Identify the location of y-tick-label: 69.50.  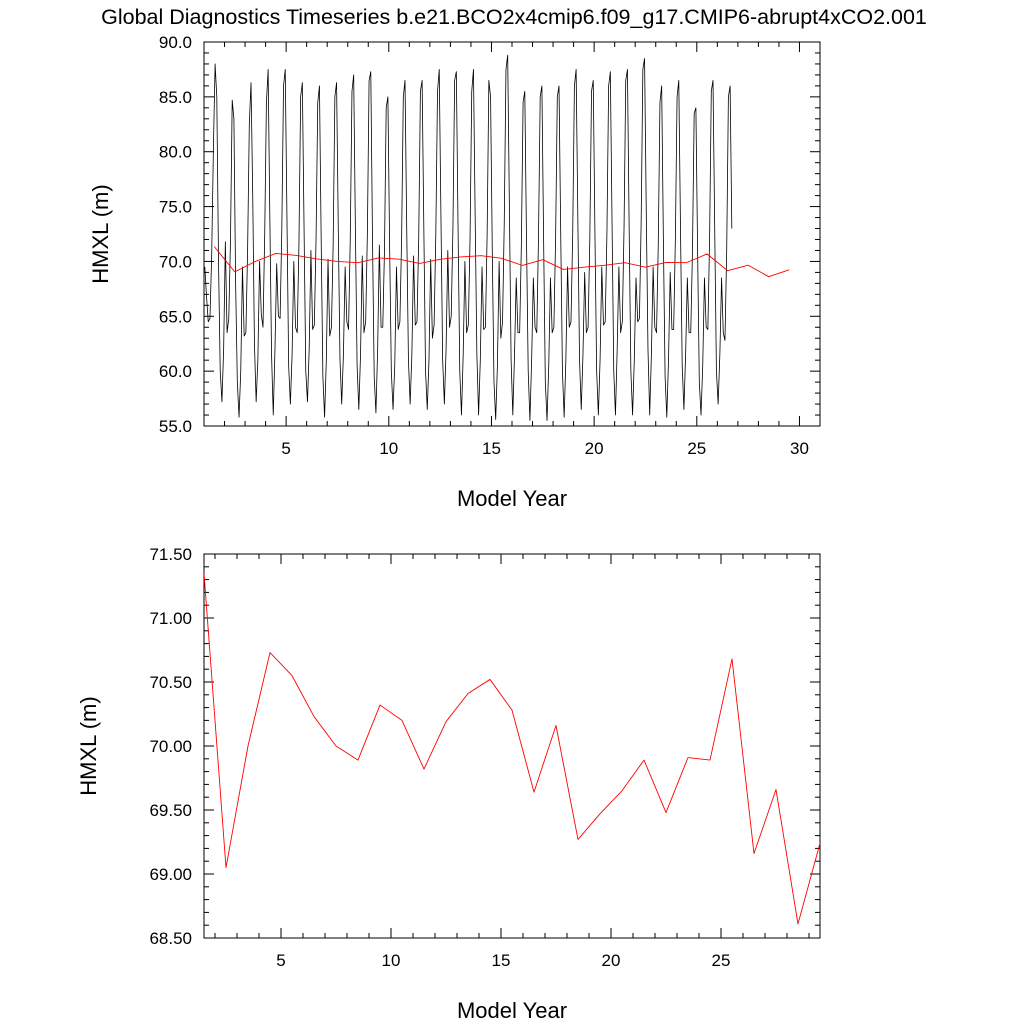
(170, 810).